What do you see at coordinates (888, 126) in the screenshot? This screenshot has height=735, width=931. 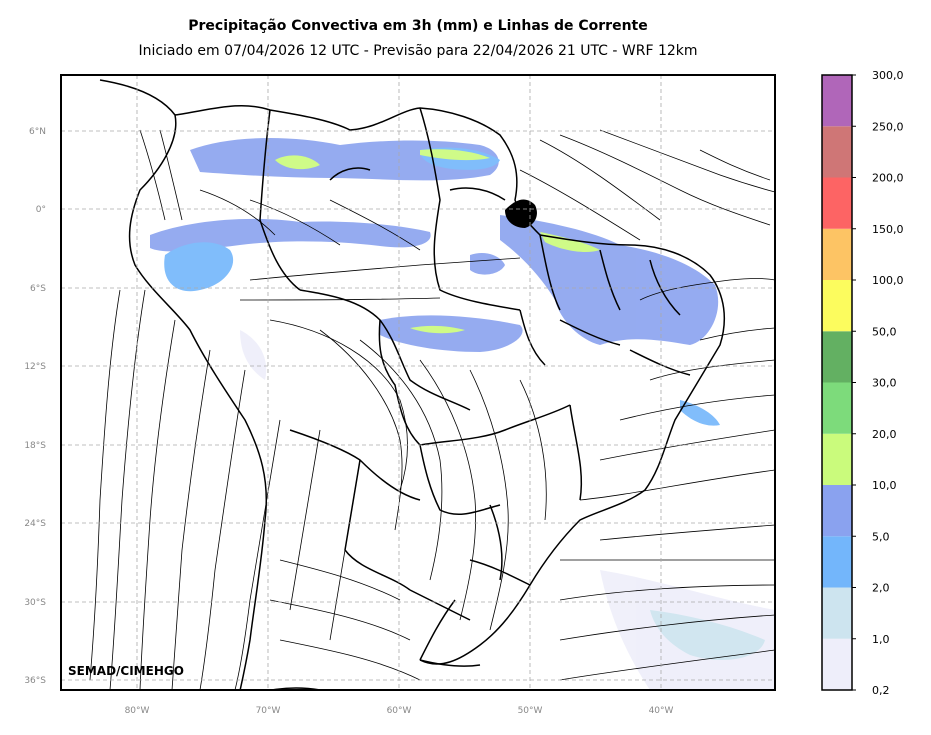 I see `colorbar-label: 250,0` at bounding box center [888, 126].